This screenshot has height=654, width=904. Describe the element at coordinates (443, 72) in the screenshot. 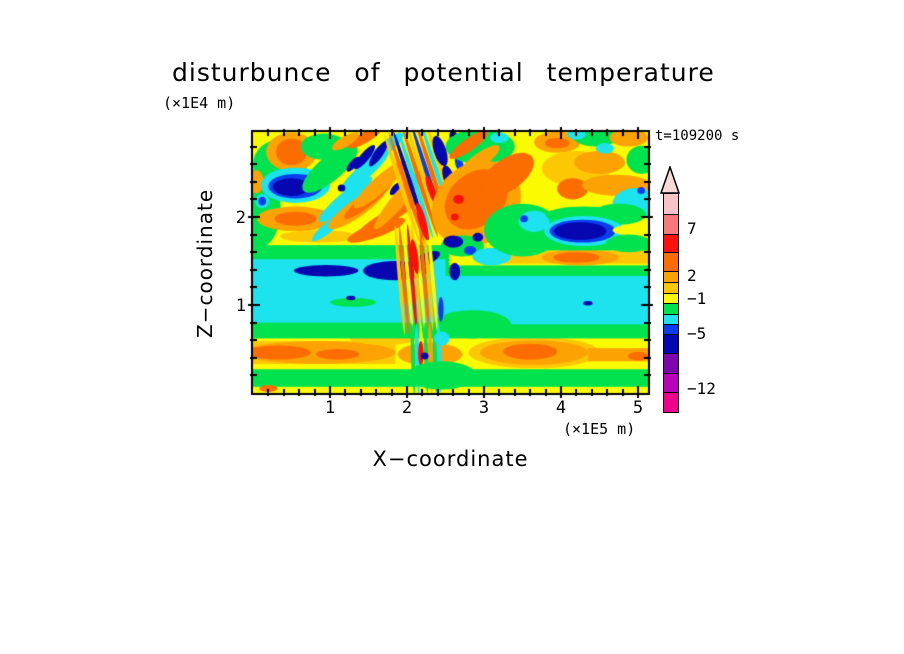

I see `chart-title: disturbunce of potential temperature` at that location.